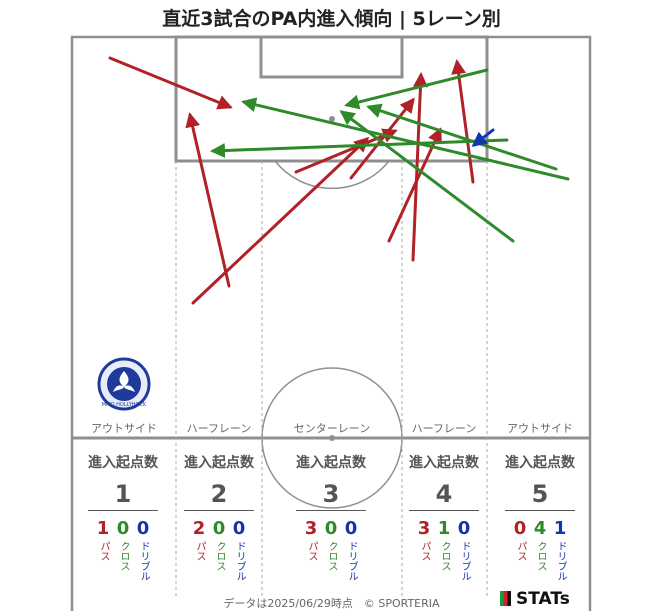 This screenshot has height=611, width=663. I want to click on footer-note: データは2025/06/29時点 © SPORTERIA, so click(331, 603).